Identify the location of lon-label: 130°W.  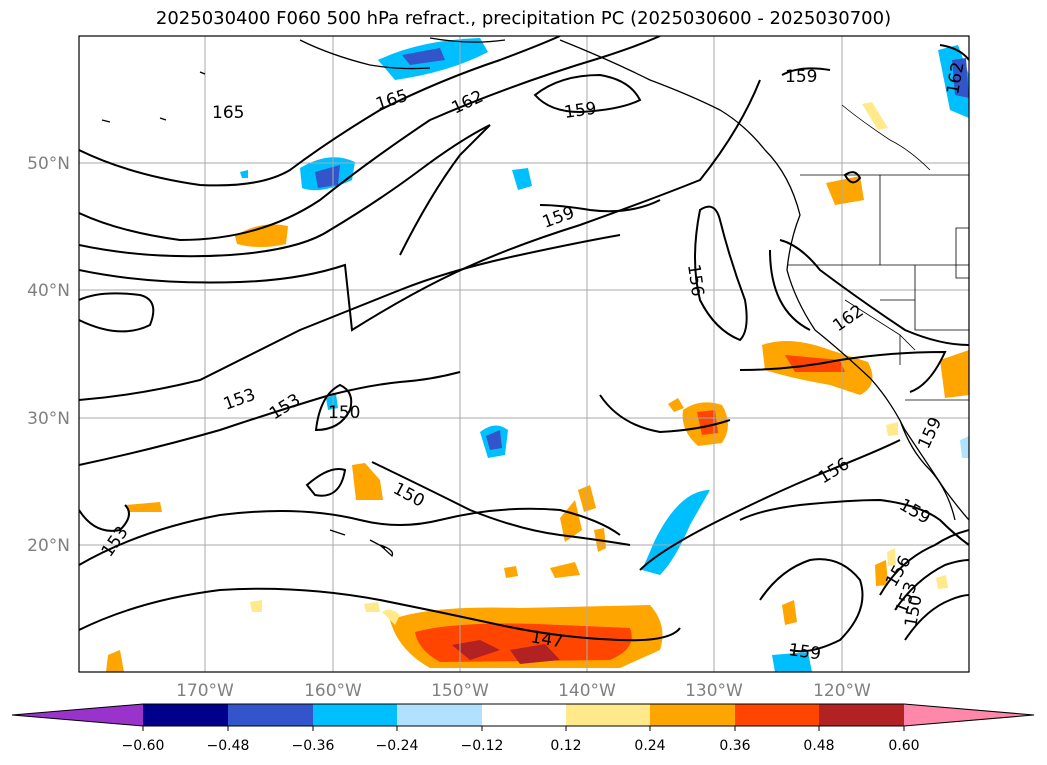
(714, 691).